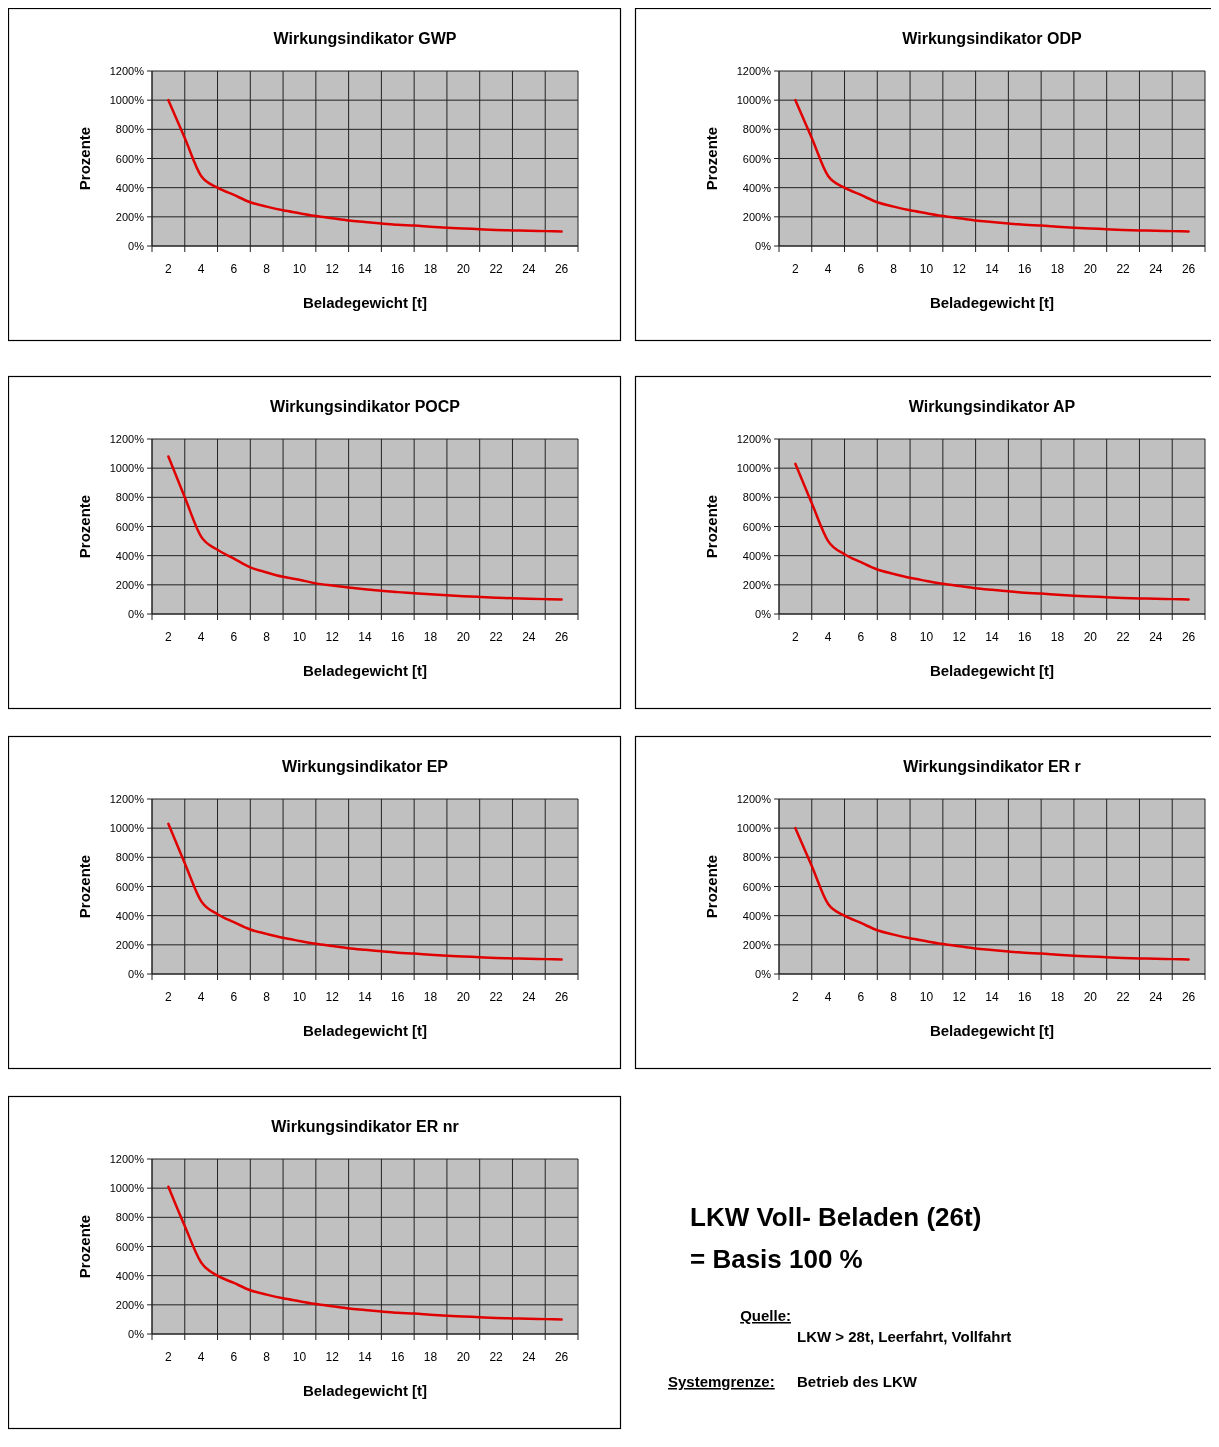 Image resolution: width=1219 pixels, height=1447 pixels. Describe the element at coordinates (721, 1381) in the screenshot. I see `text: Systemgrenze:` at that location.